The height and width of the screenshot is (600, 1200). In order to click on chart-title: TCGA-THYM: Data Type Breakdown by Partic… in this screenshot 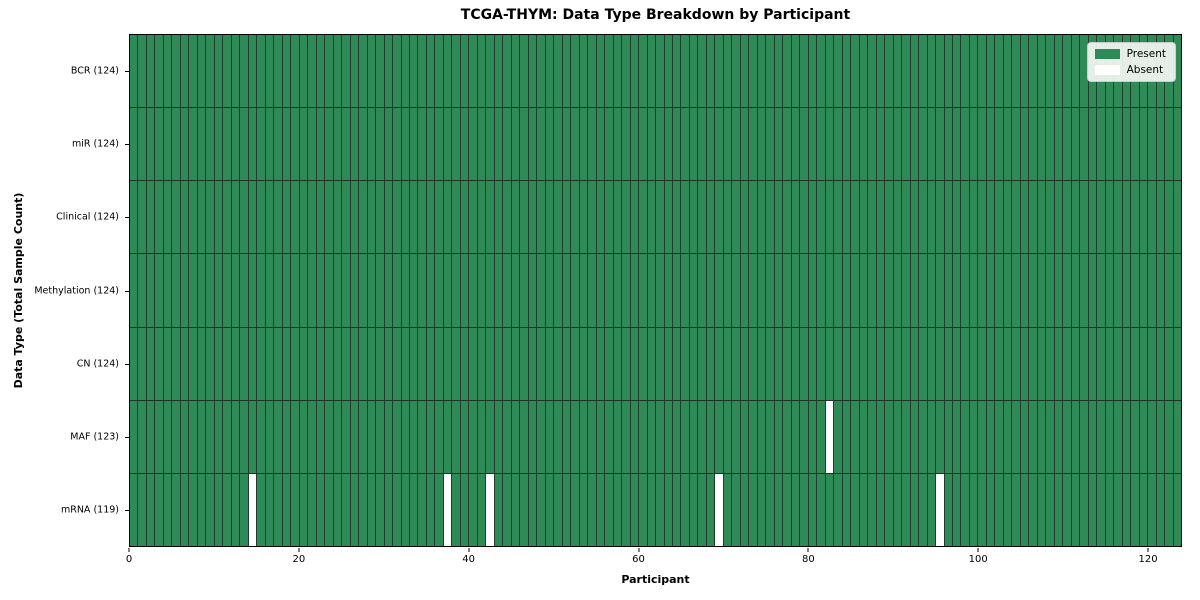, I will do `click(655, 15)`.